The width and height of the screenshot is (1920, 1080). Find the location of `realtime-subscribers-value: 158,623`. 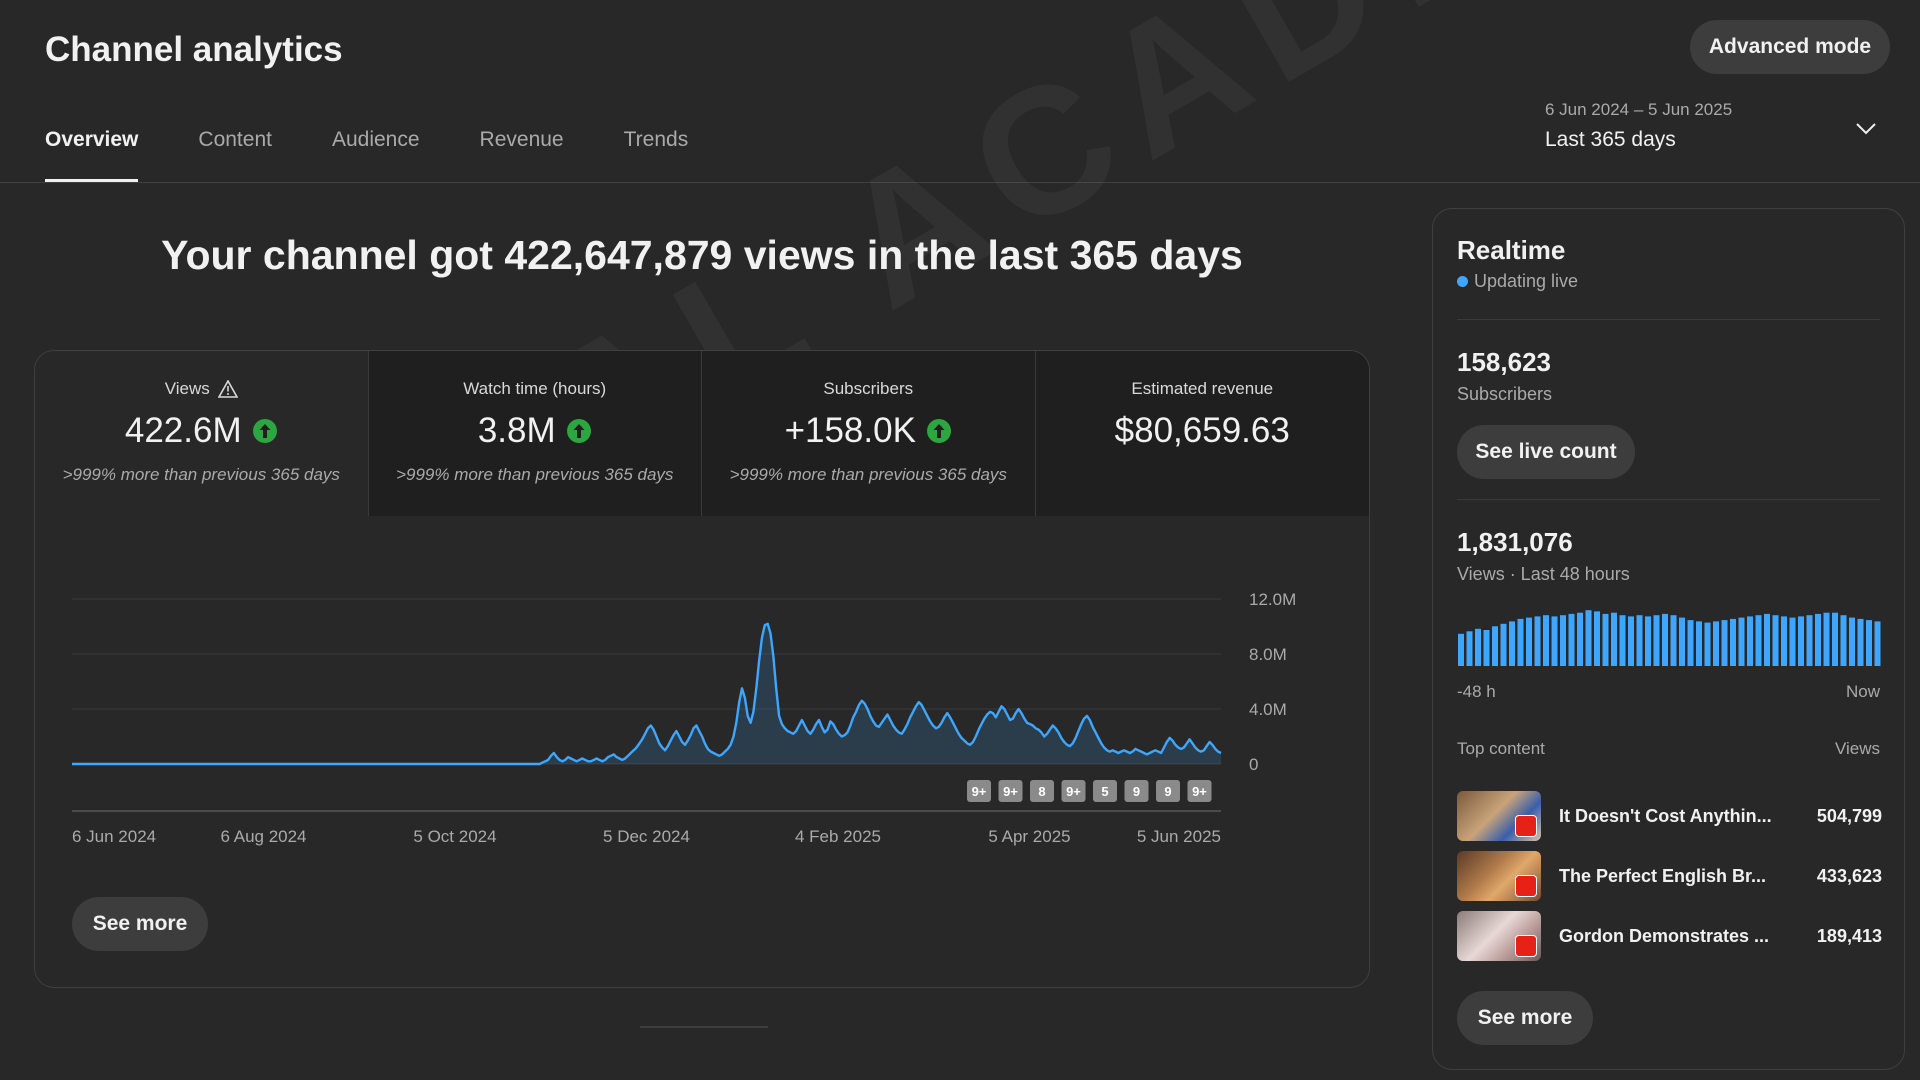

realtime-subscribers-value: 158,623 is located at coordinates (1504, 362).